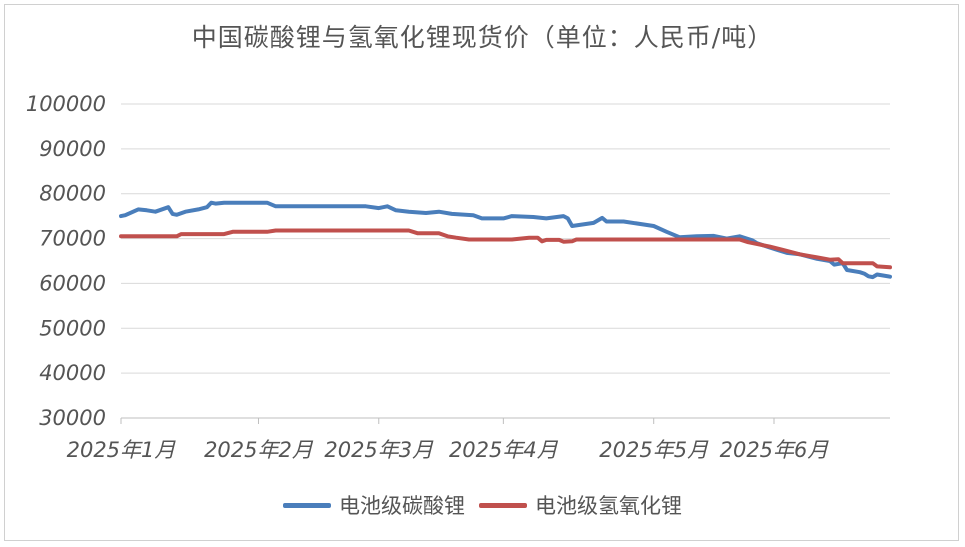  I want to click on x-tick-label: 2025年3月, so click(379, 450).